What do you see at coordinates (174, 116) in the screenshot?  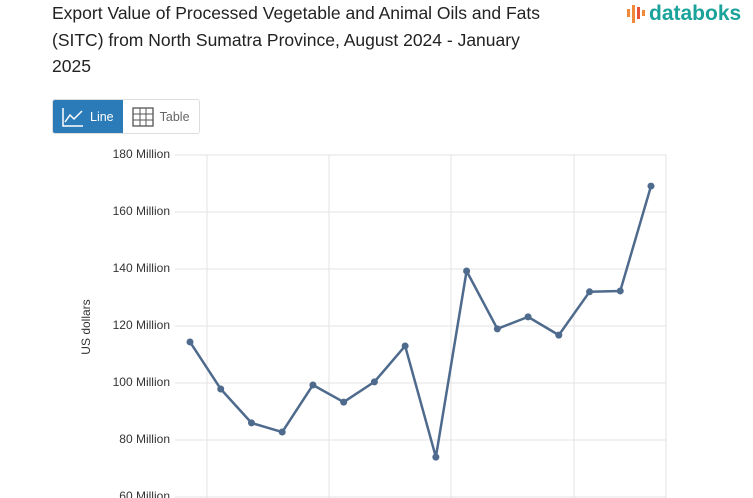 I see `table-button-label: Table` at bounding box center [174, 116].